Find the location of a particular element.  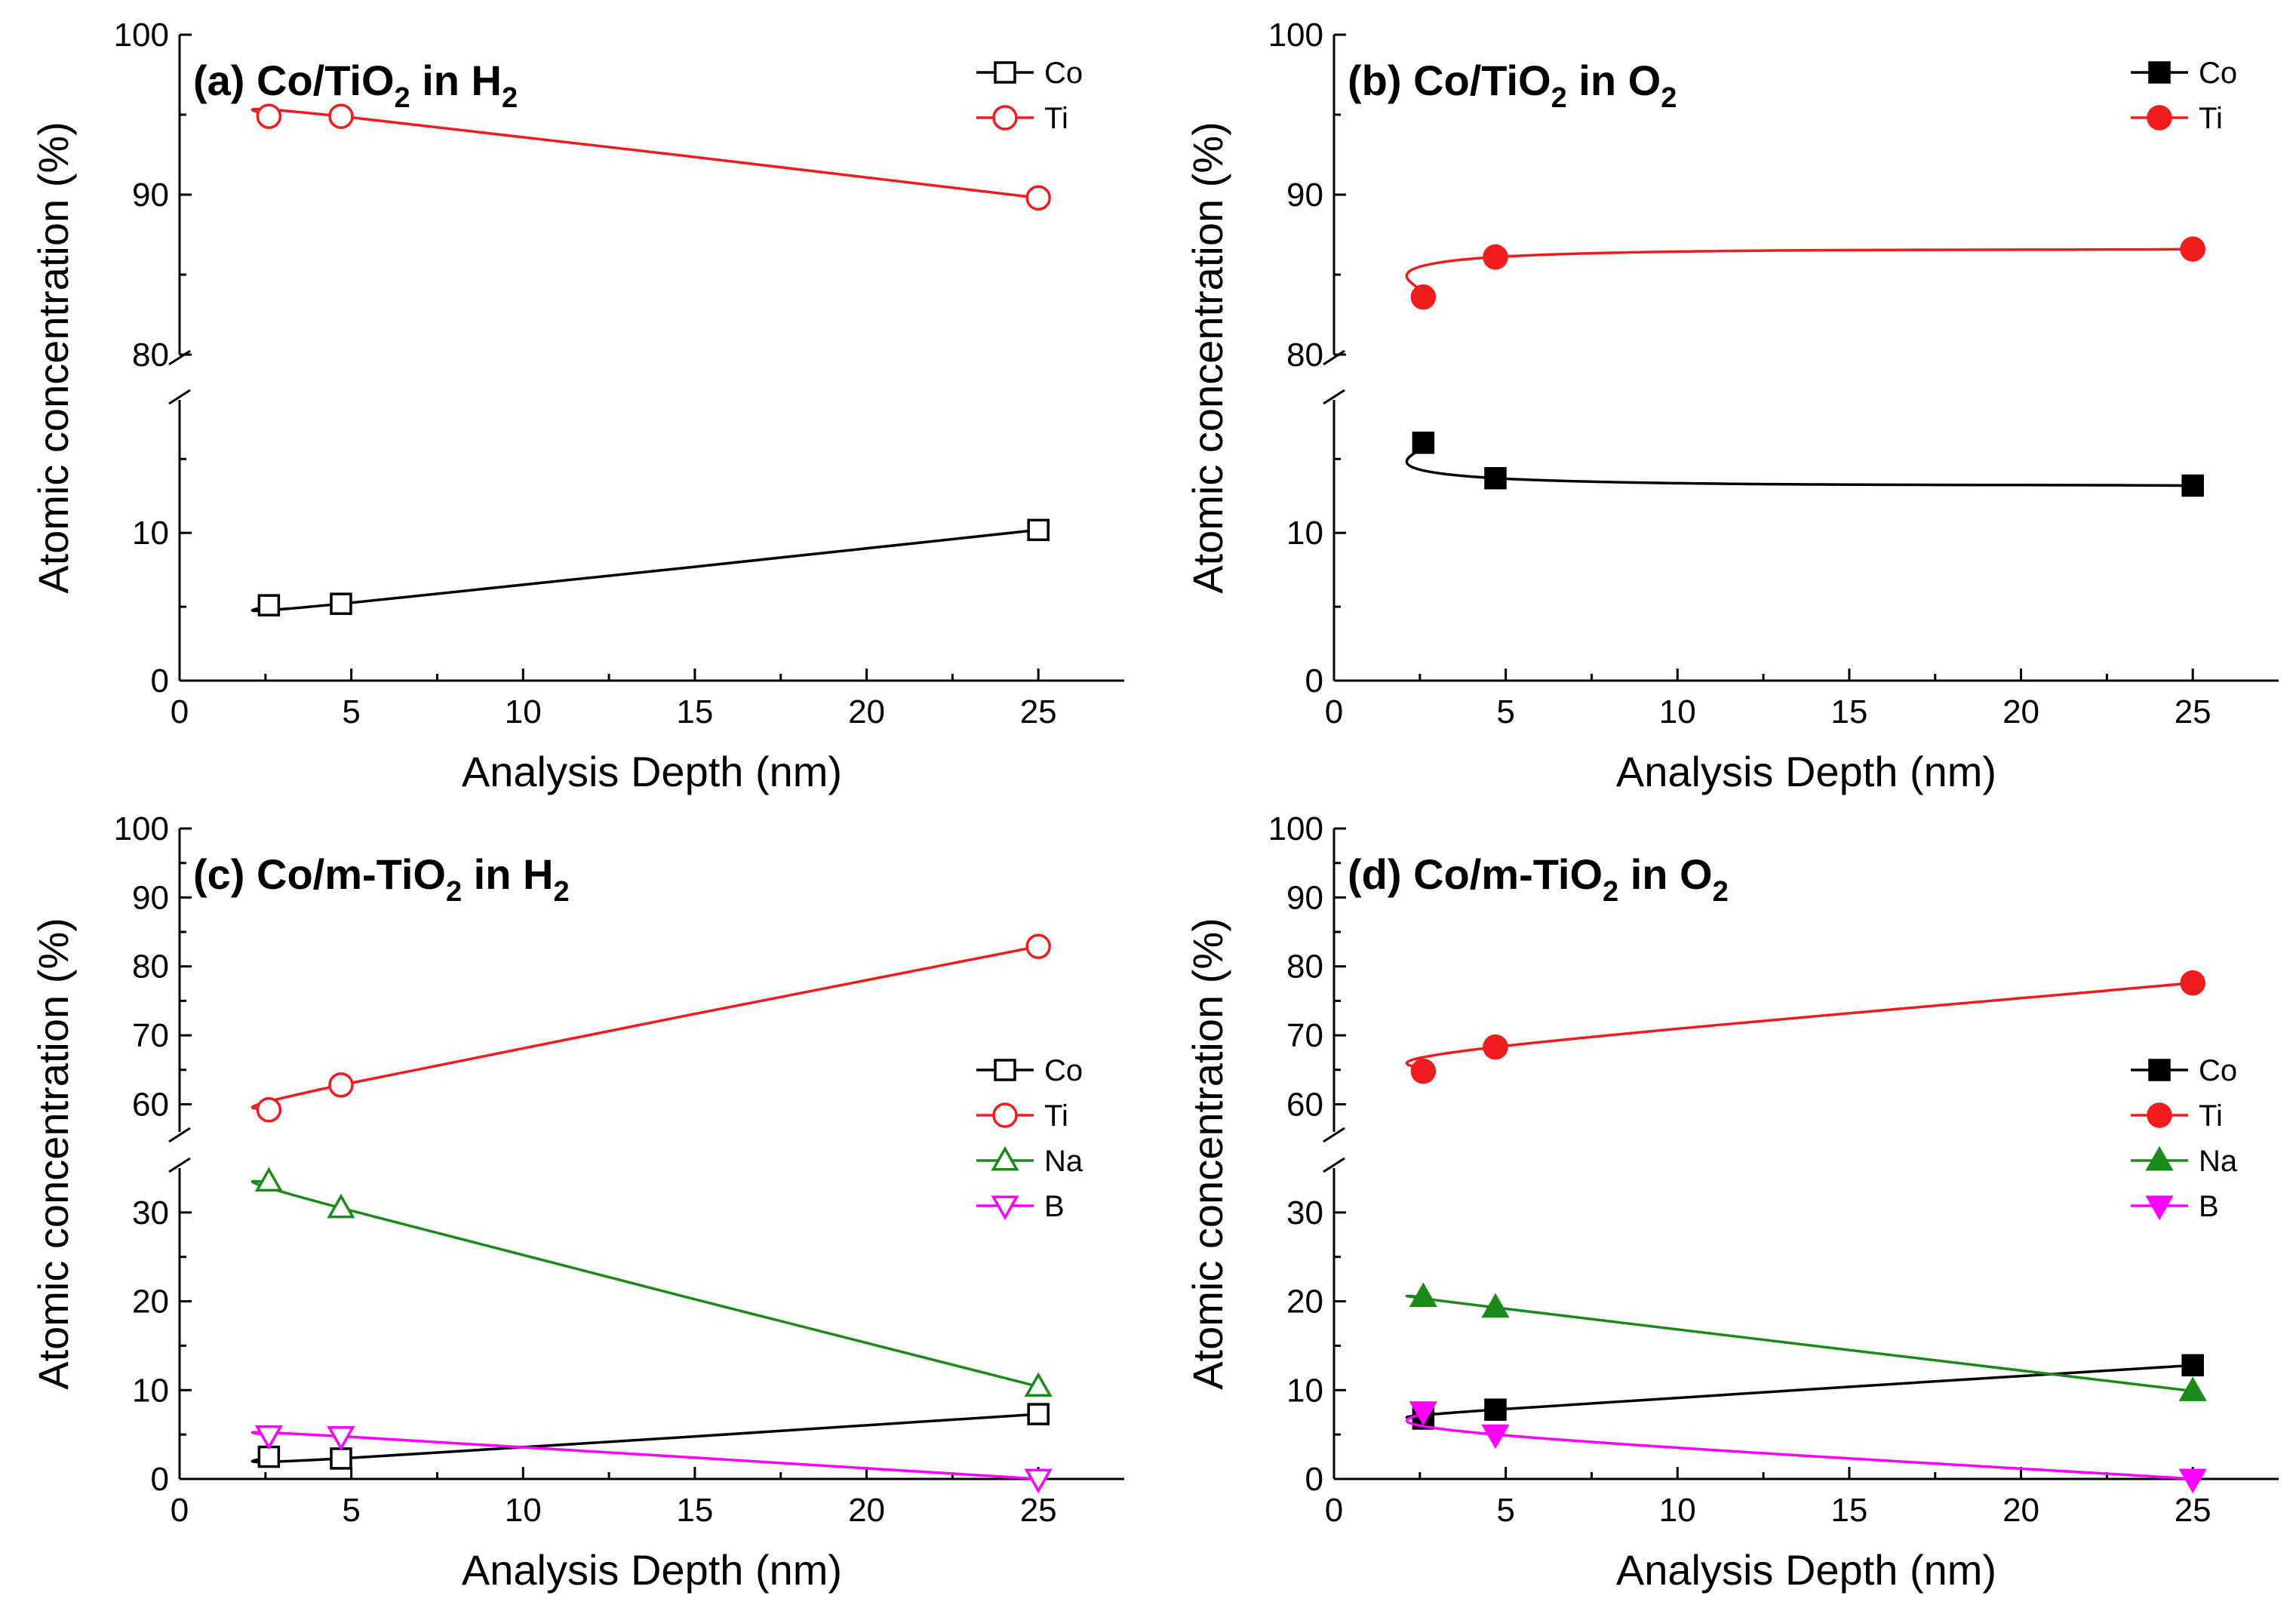

legend-marker-na is located at coordinates (2159, 1158).